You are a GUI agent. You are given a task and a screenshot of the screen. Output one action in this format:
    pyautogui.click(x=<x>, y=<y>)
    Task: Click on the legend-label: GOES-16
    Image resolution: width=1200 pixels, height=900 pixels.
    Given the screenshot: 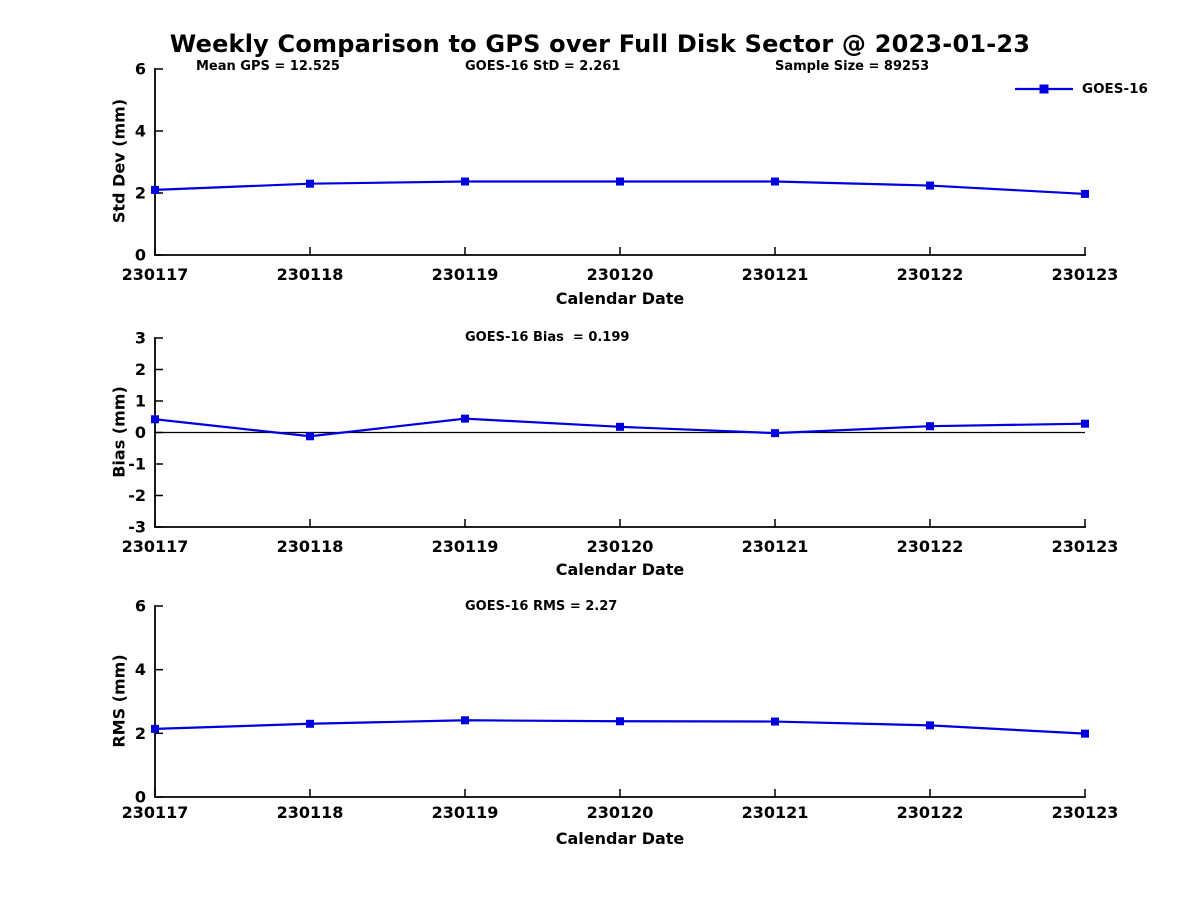 What is the action you would take?
    pyautogui.click(x=1115, y=89)
    